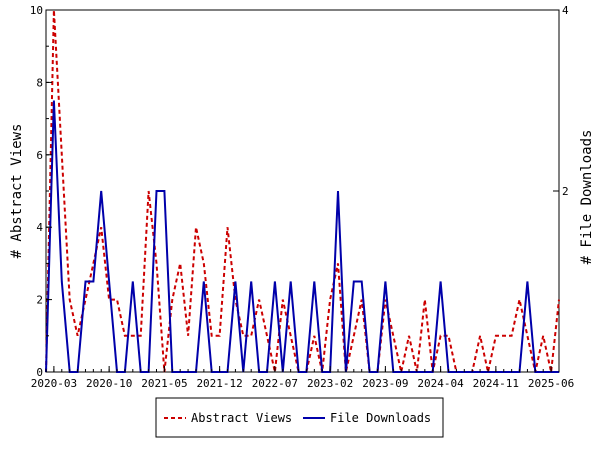 This screenshot has height=450, width=600. What do you see at coordinates (17, 191) in the screenshot?
I see `y-axis-left-title: # Abstract Views` at bounding box center [17, 191].